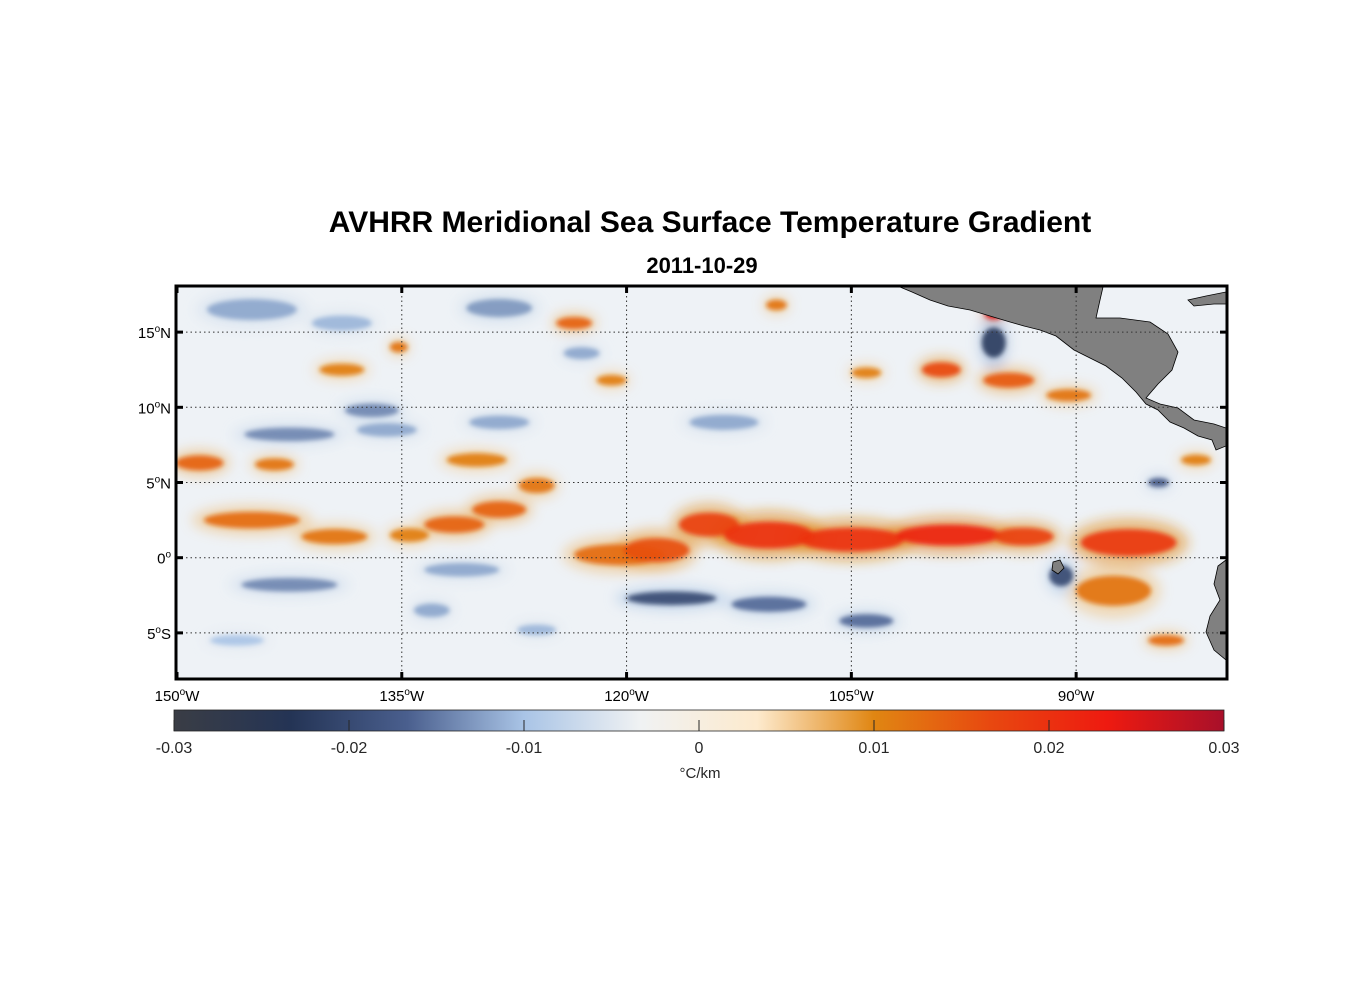 This screenshot has height=1000, width=1356. What do you see at coordinates (702, 265) in the screenshot?
I see `chart-subtitle: 2011-10-29` at bounding box center [702, 265].